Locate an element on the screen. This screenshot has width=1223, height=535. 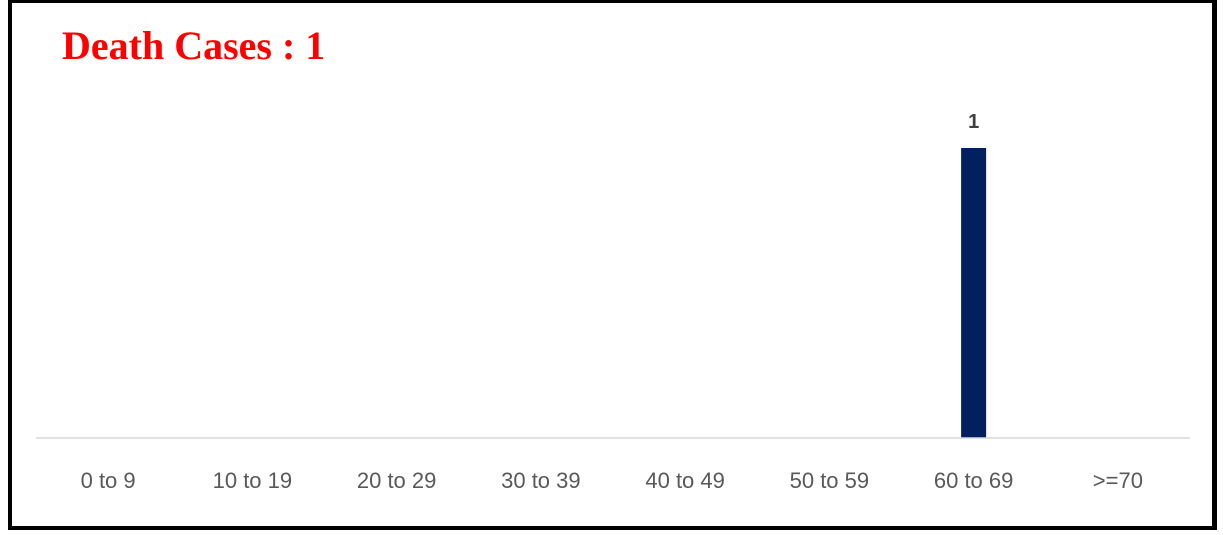
x-tick-label-1: 10 to 19 is located at coordinates (253, 480).